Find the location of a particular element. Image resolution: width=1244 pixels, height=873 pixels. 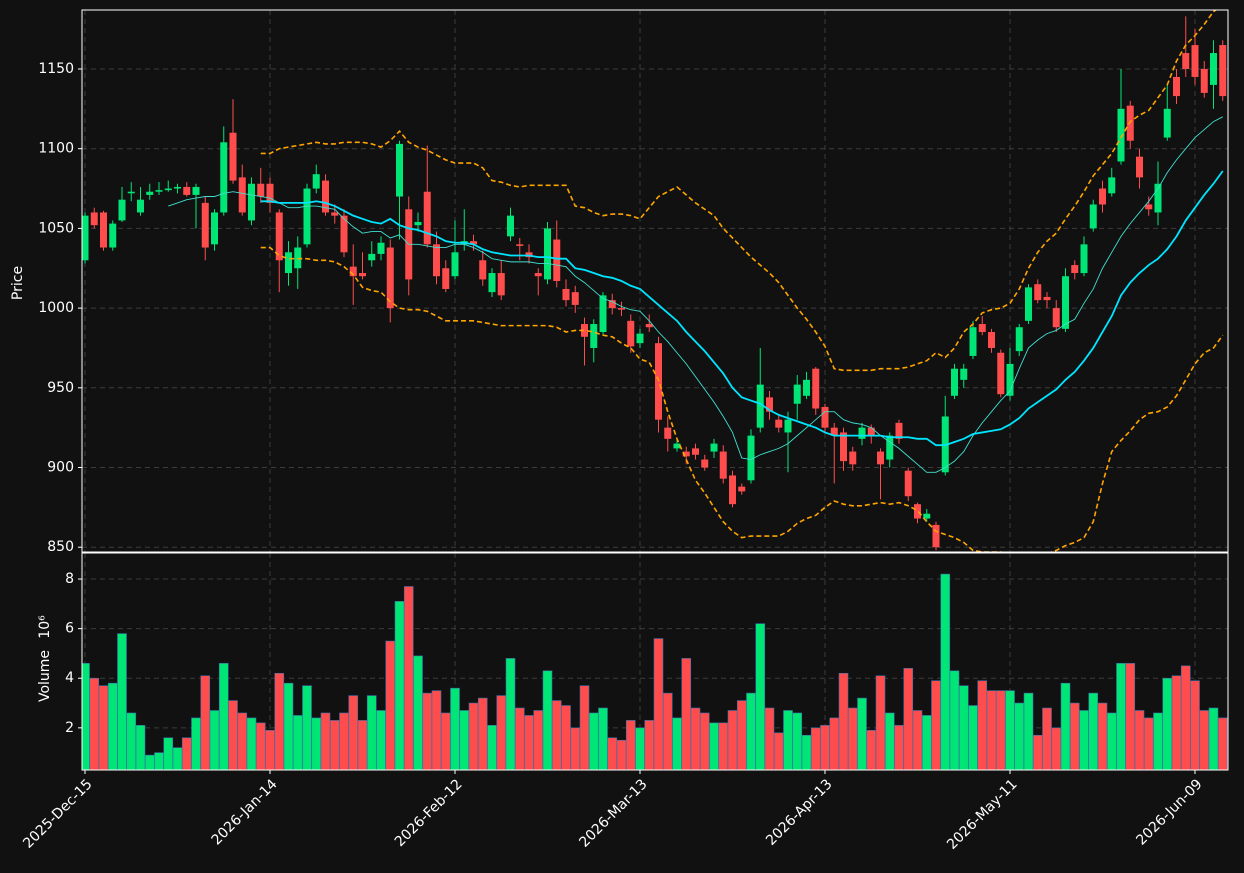

y-tick-label: 1150 is located at coordinates (56, 69).